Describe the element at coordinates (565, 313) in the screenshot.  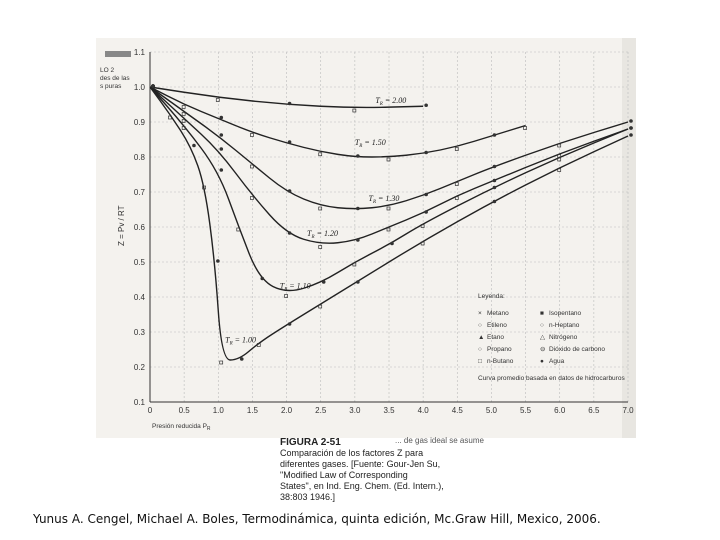
I see `legend-entry-label: Isopentano` at that location.